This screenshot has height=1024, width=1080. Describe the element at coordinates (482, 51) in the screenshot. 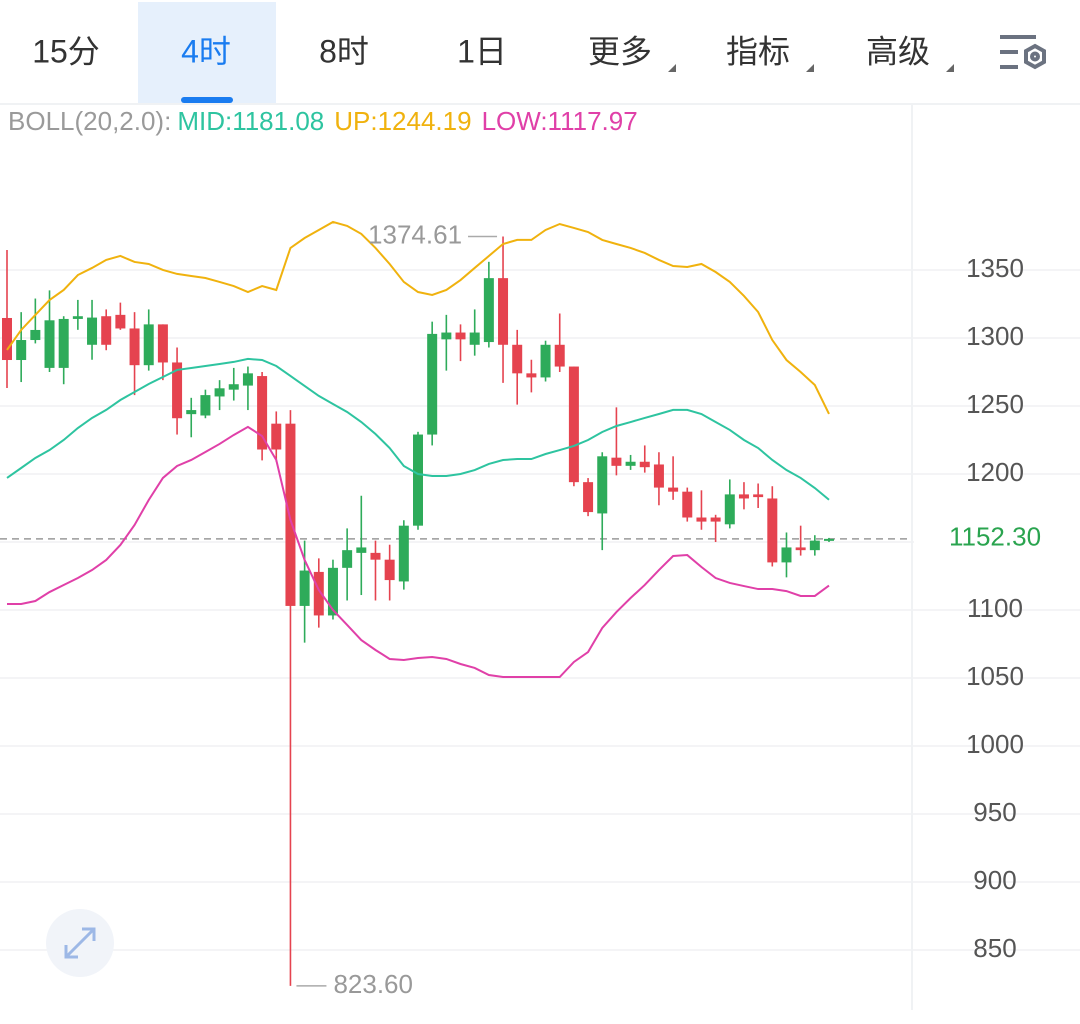

I see `tab: 1日` at that location.